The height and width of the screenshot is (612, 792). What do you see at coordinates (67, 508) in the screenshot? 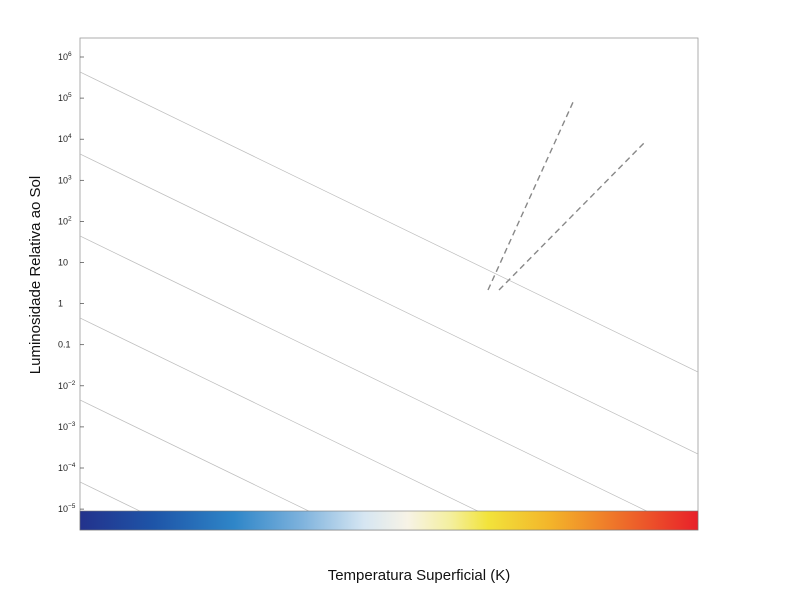
I see `y-tick-label: 10⁻⁵` at bounding box center [67, 508].